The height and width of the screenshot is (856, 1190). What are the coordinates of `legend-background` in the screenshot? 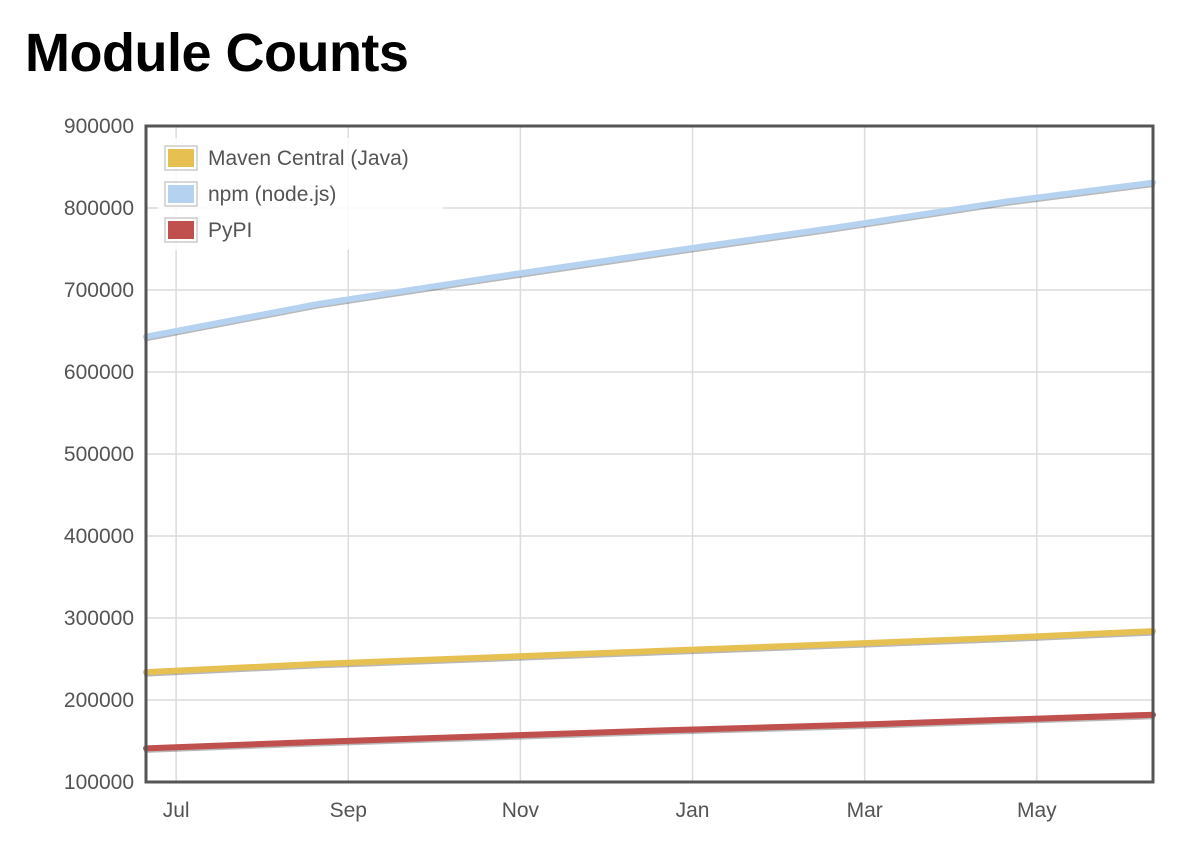 It's located at (300, 194).